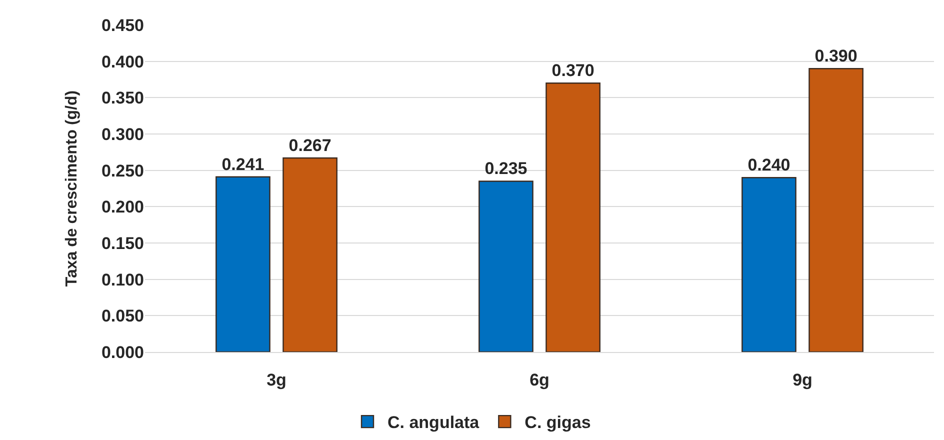 The width and height of the screenshot is (944, 440). I want to click on y-tick-label: 0.250, so click(122, 170).